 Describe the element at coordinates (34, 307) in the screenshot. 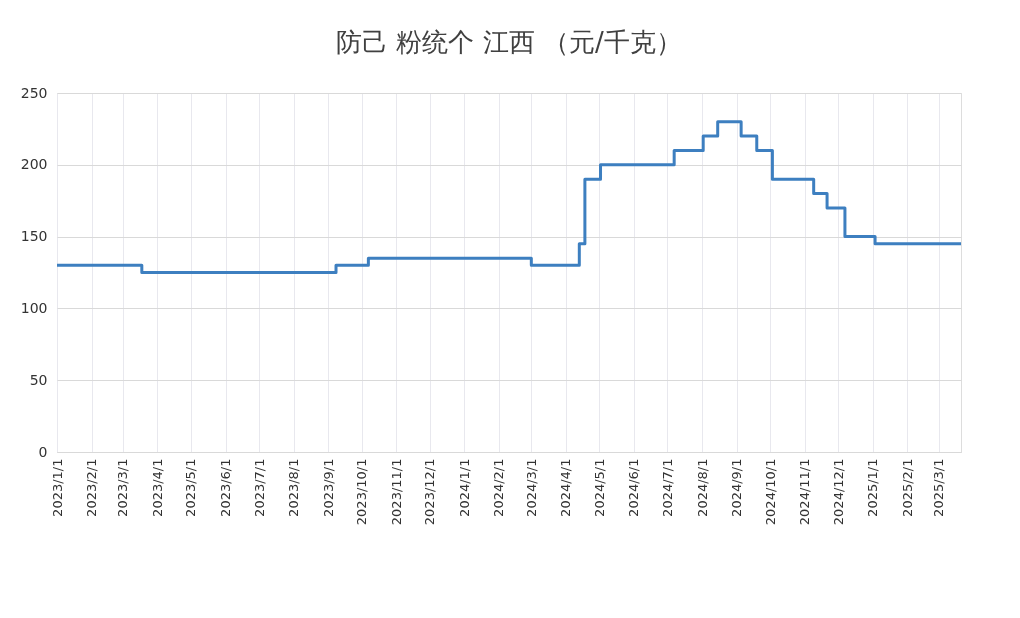

I see `y-tick-label: 100` at that location.